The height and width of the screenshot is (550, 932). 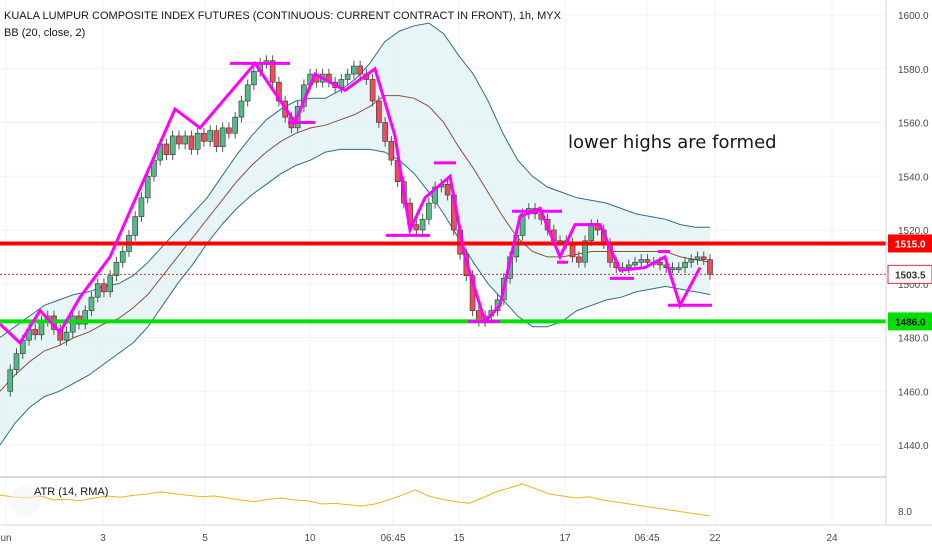 What do you see at coordinates (392, 538) in the screenshot?
I see `time-tick-label: 06:45` at bounding box center [392, 538].